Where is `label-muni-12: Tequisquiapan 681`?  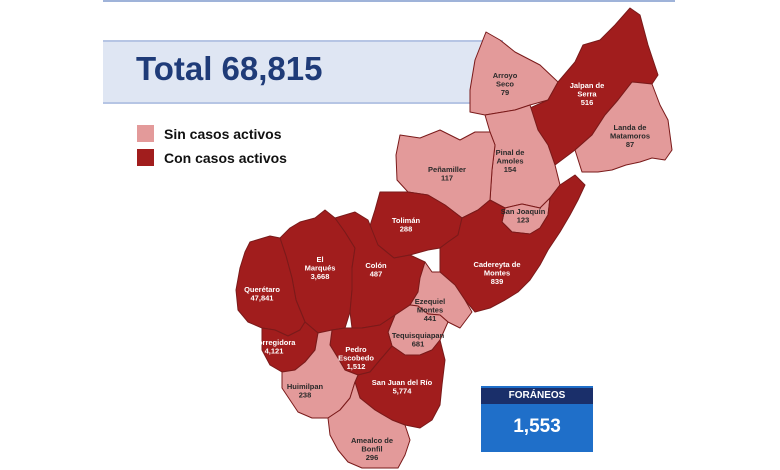
label-muni-12: Tequisquiapan 681 is located at coordinates (418, 340).